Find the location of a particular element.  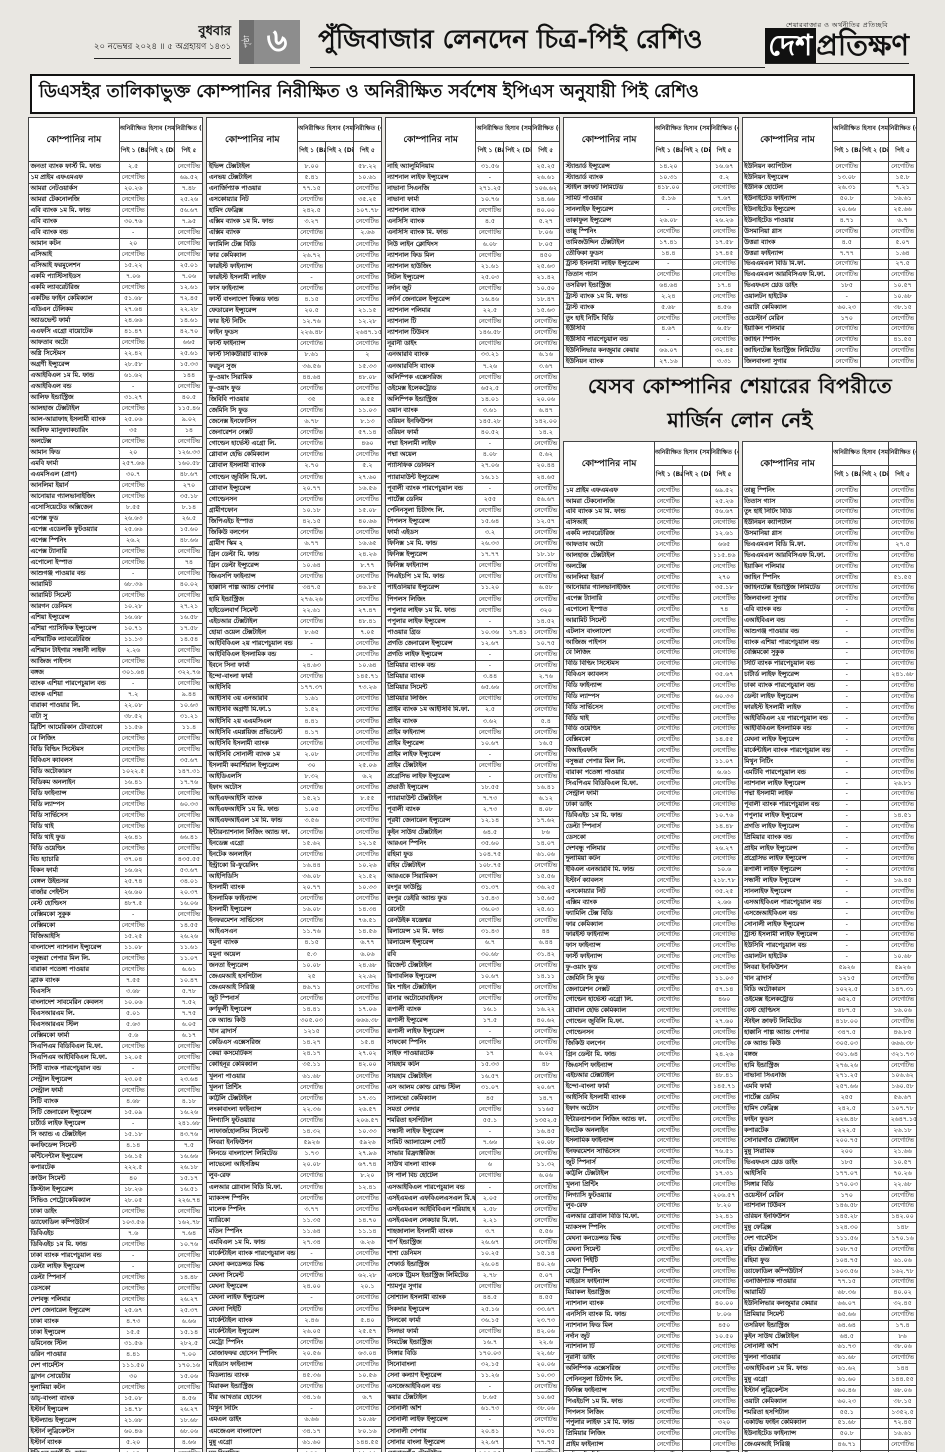

table-row: ঢাকা ব্যাংক ৪.৭৩ ৬.৬৬ is located at coordinates (116, 1322).